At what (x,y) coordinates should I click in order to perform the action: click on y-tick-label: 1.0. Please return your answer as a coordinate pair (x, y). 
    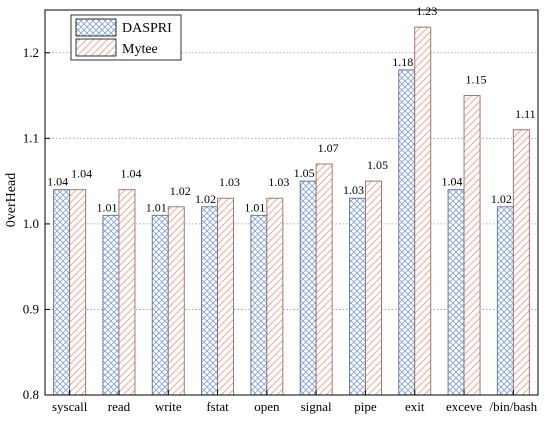
    Looking at the image, I should click on (31, 223).